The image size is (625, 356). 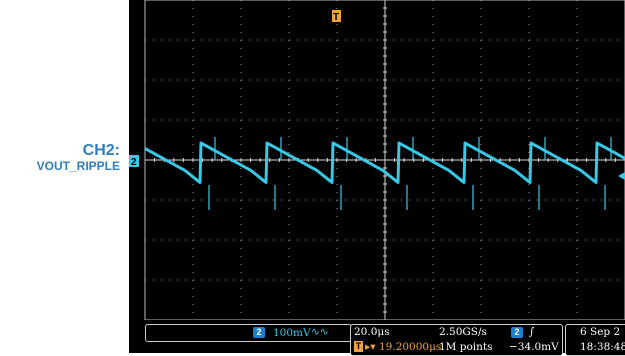 I want to click on date: 6 Sep 2, so click(x=600, y=332).